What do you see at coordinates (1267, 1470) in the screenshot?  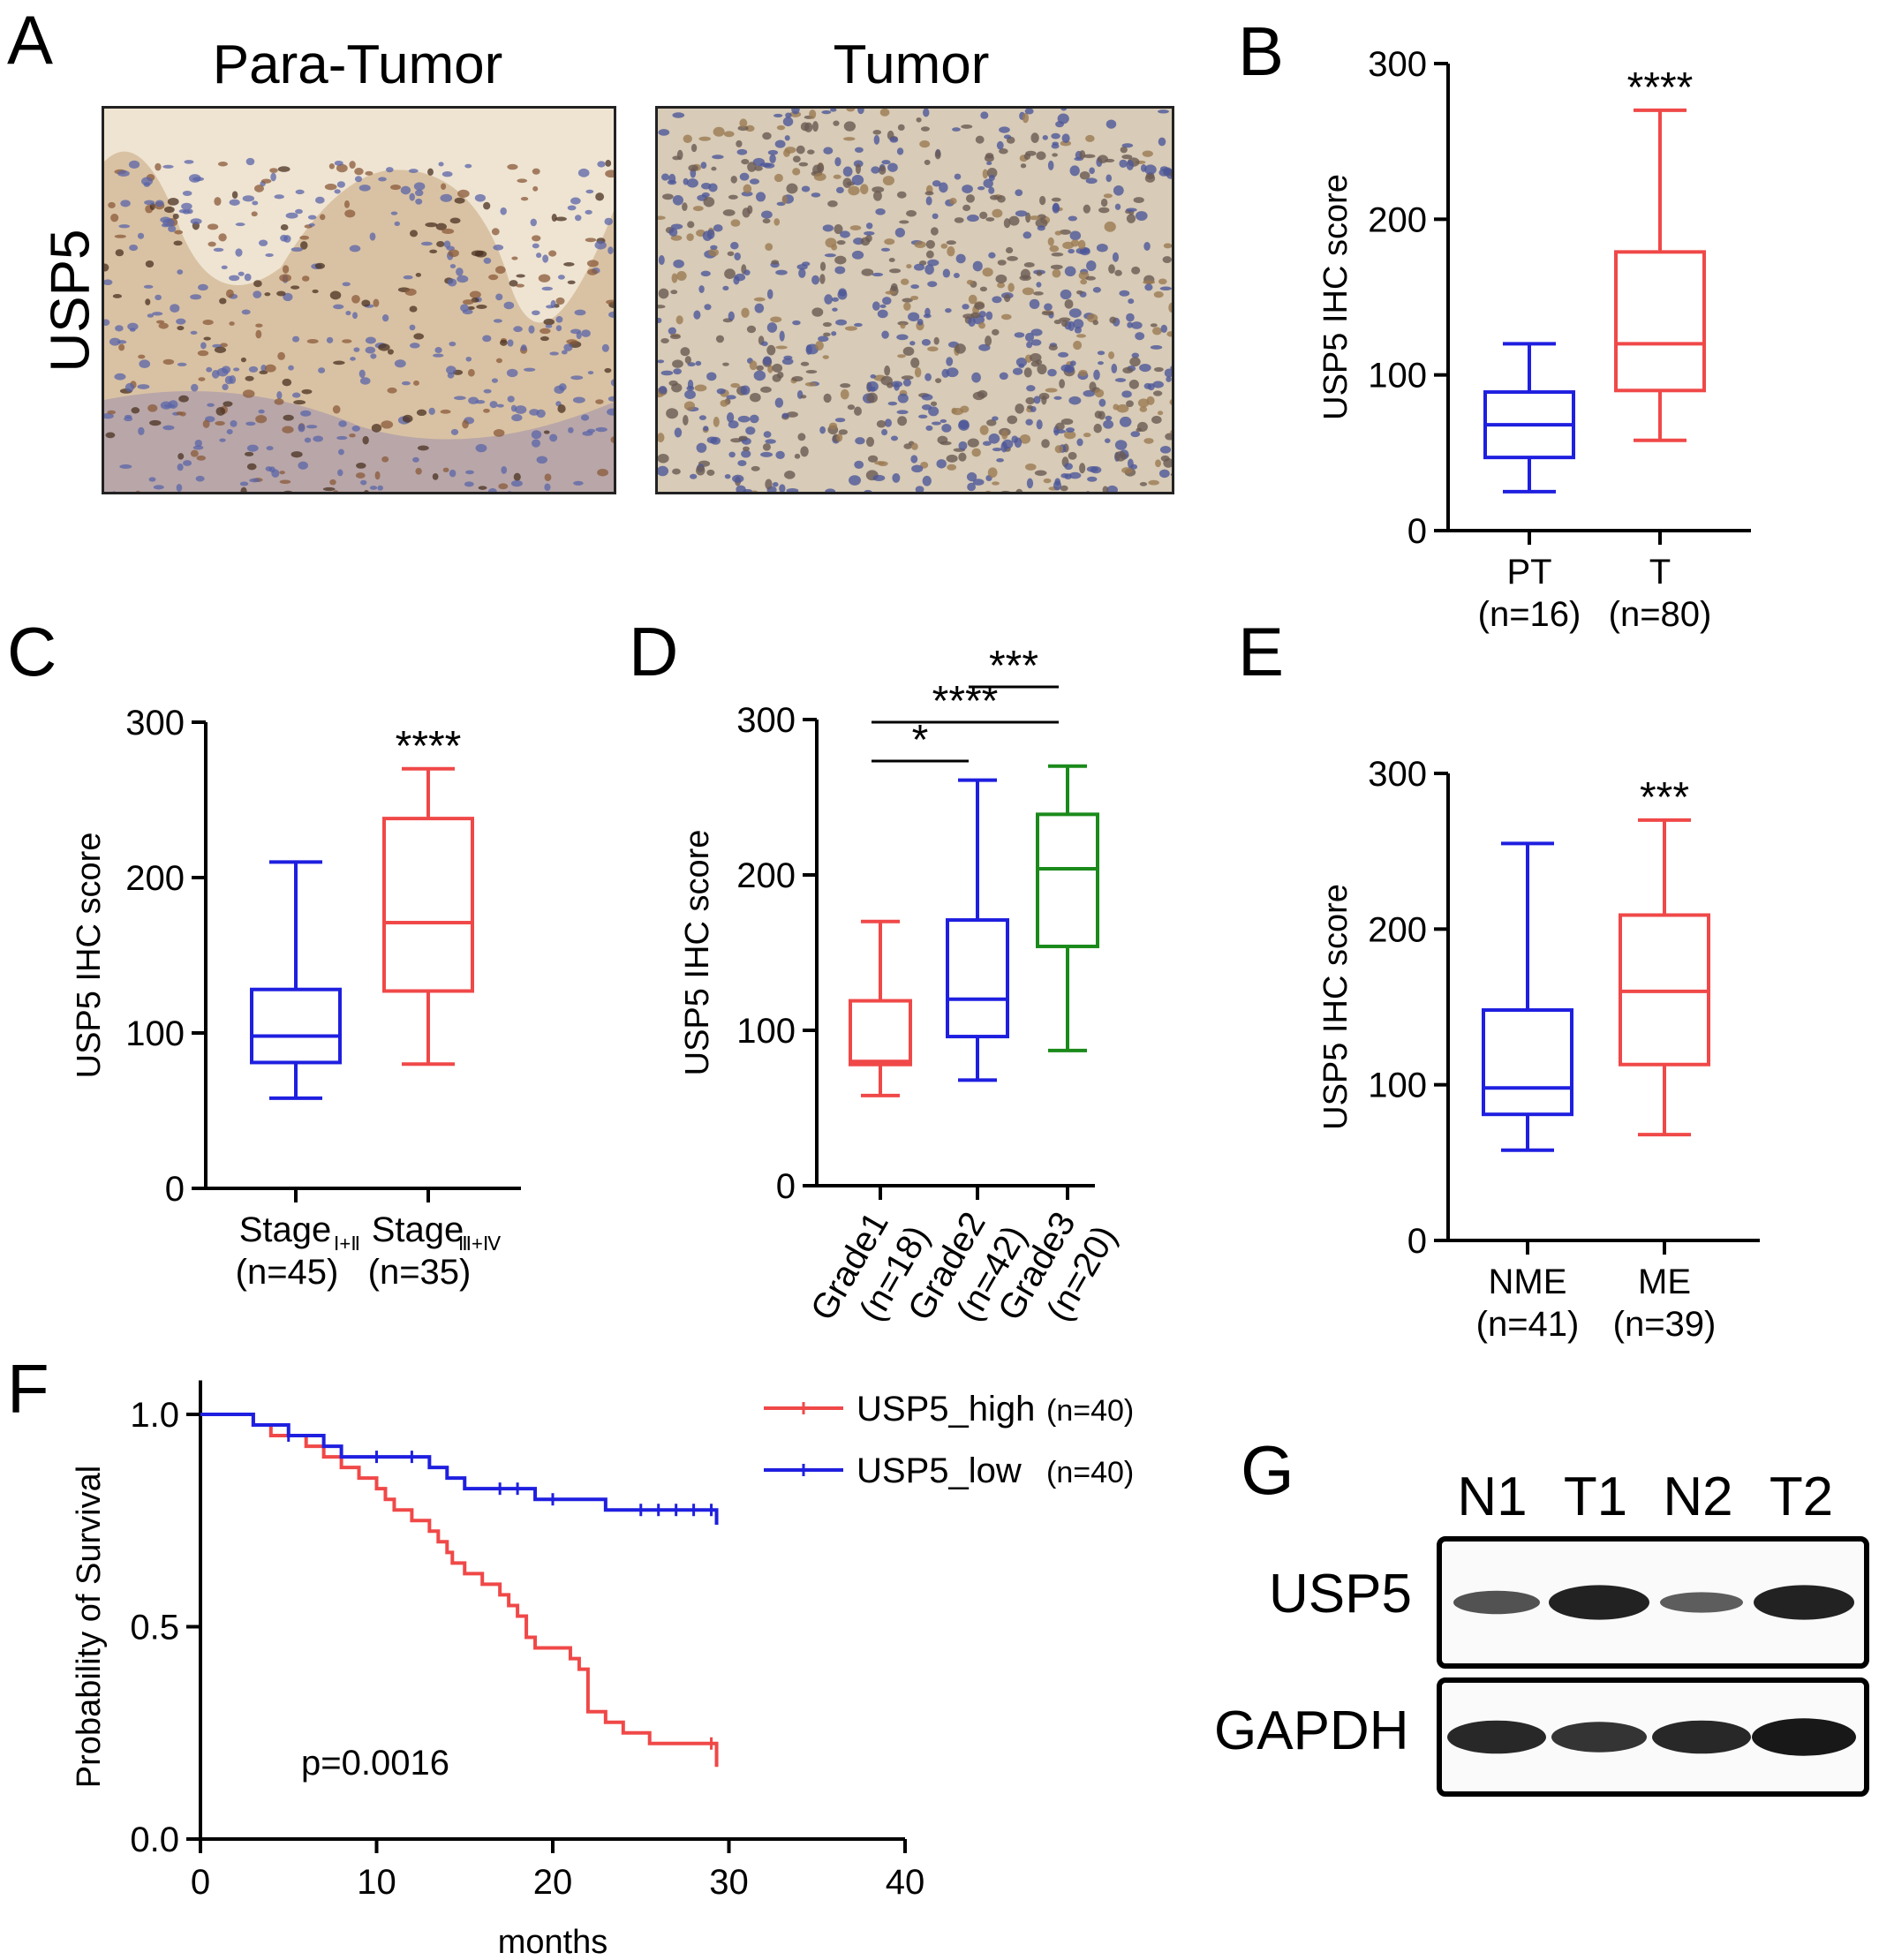 I see `panel-g-letter: G` at bounding box center [1267, 1470].